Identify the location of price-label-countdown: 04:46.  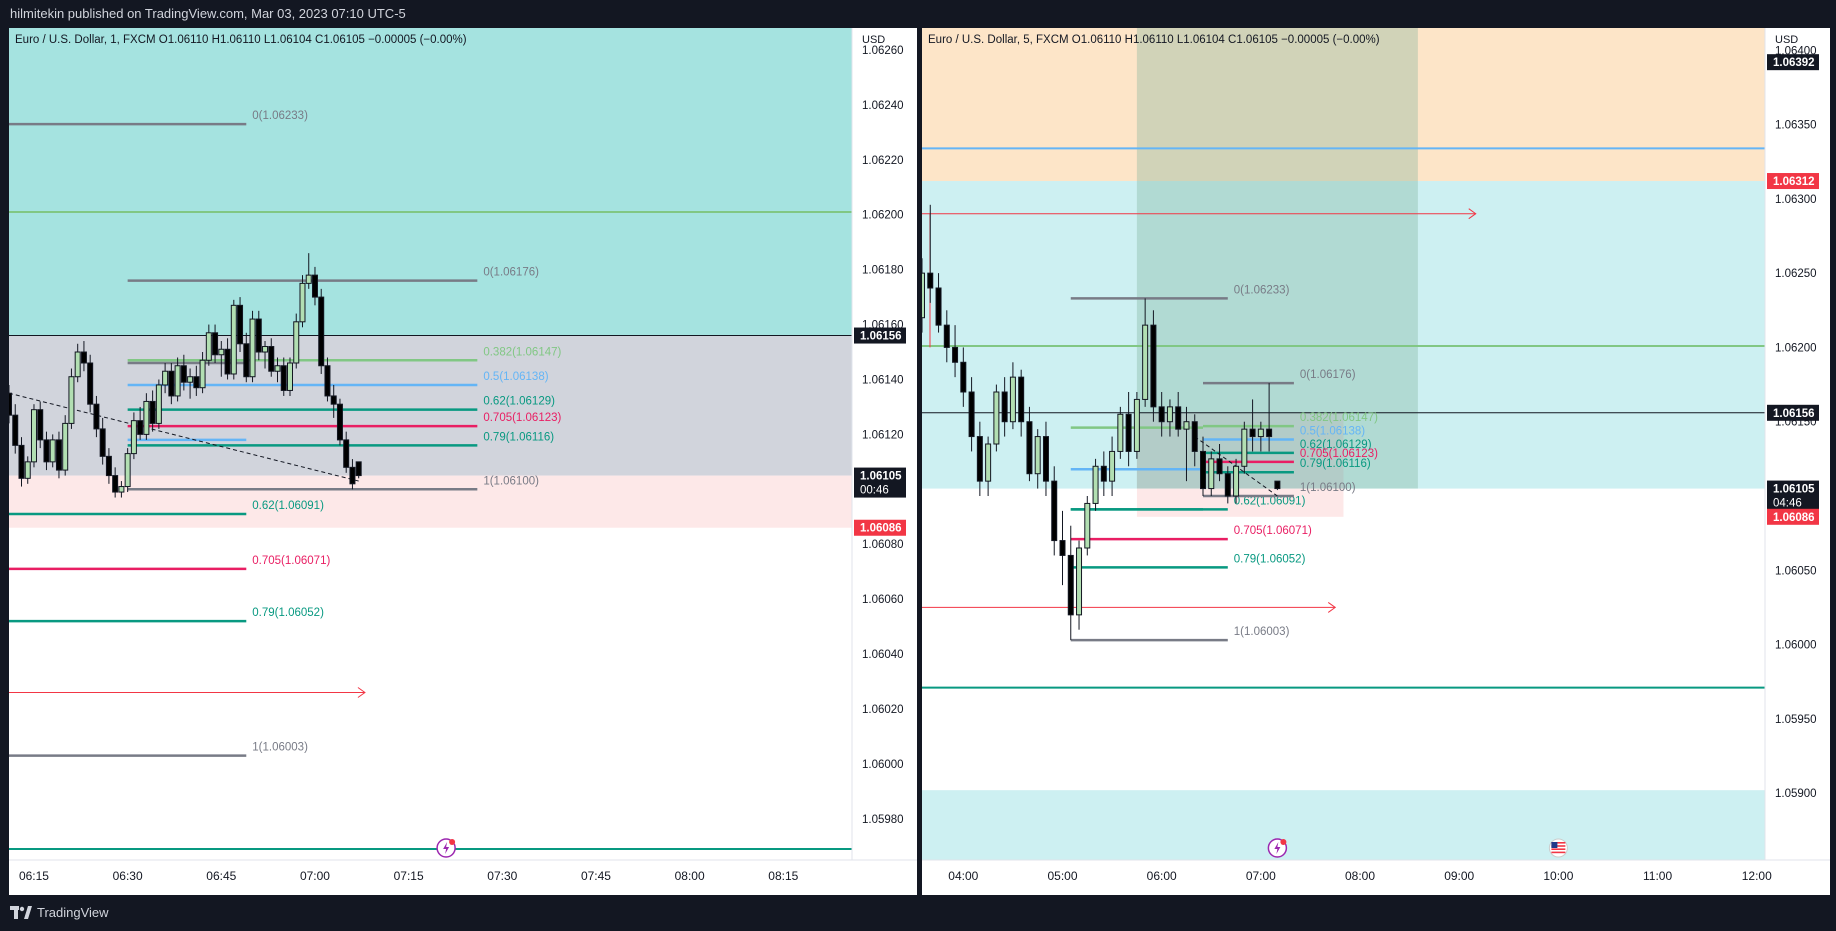
(1787, 504).